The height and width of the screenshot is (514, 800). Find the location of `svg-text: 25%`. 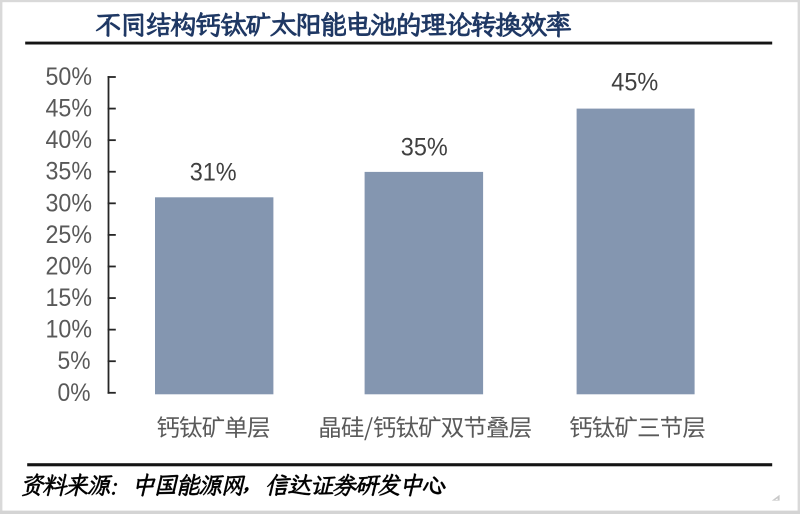

svg-text: 25% is located at coordinates (69, 235).